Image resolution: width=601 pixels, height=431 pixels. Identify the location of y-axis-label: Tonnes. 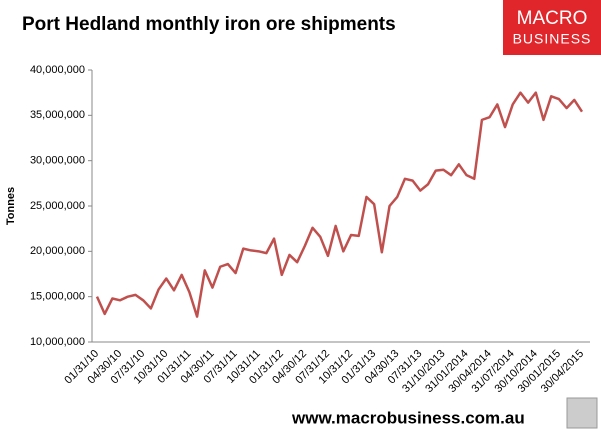
(11, 206).